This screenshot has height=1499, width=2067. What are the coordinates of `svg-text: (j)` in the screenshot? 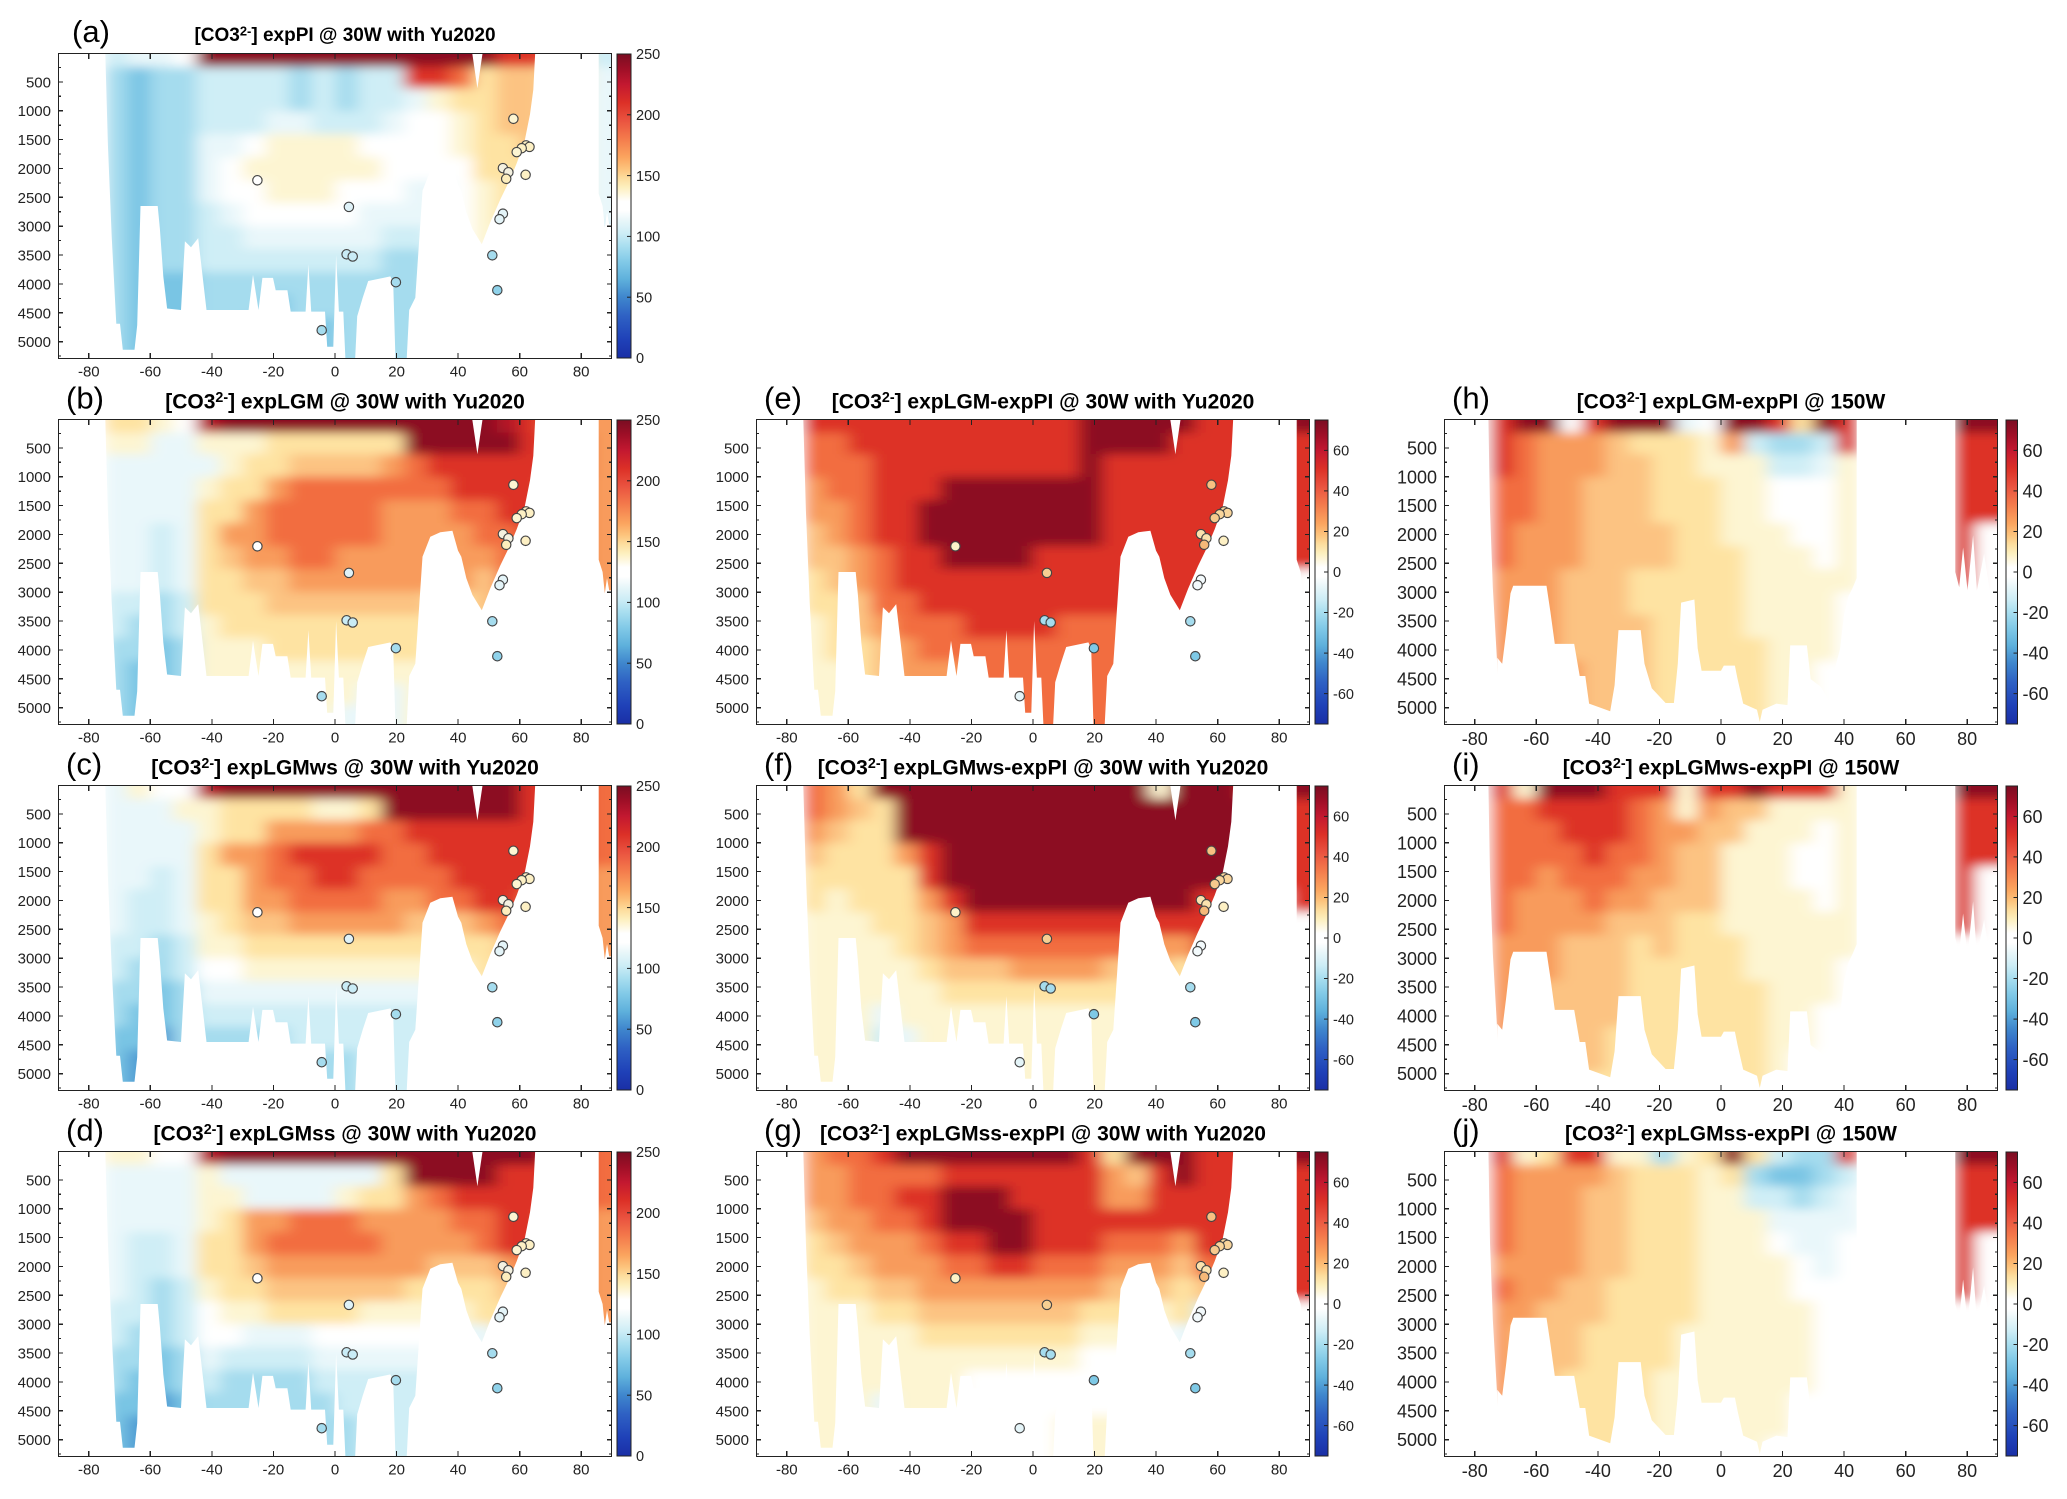 It's located at (1466, 1130).